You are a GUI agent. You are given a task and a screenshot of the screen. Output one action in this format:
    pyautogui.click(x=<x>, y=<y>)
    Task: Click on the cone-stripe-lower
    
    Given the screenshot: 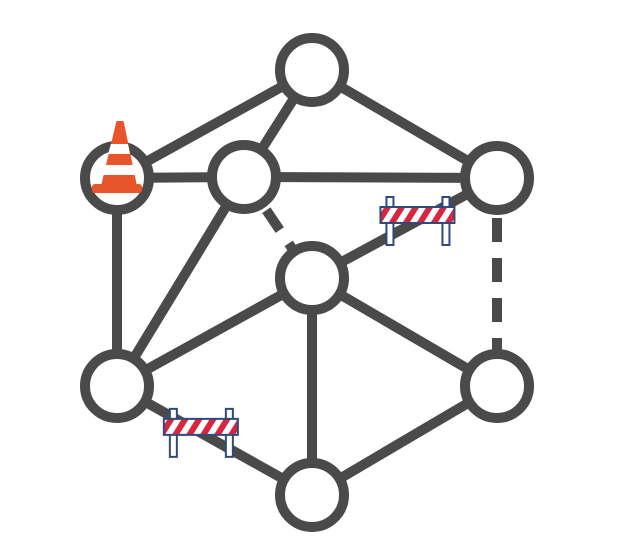 What is the action you would take?
    pyautogui.click(x=119, y=170)
    